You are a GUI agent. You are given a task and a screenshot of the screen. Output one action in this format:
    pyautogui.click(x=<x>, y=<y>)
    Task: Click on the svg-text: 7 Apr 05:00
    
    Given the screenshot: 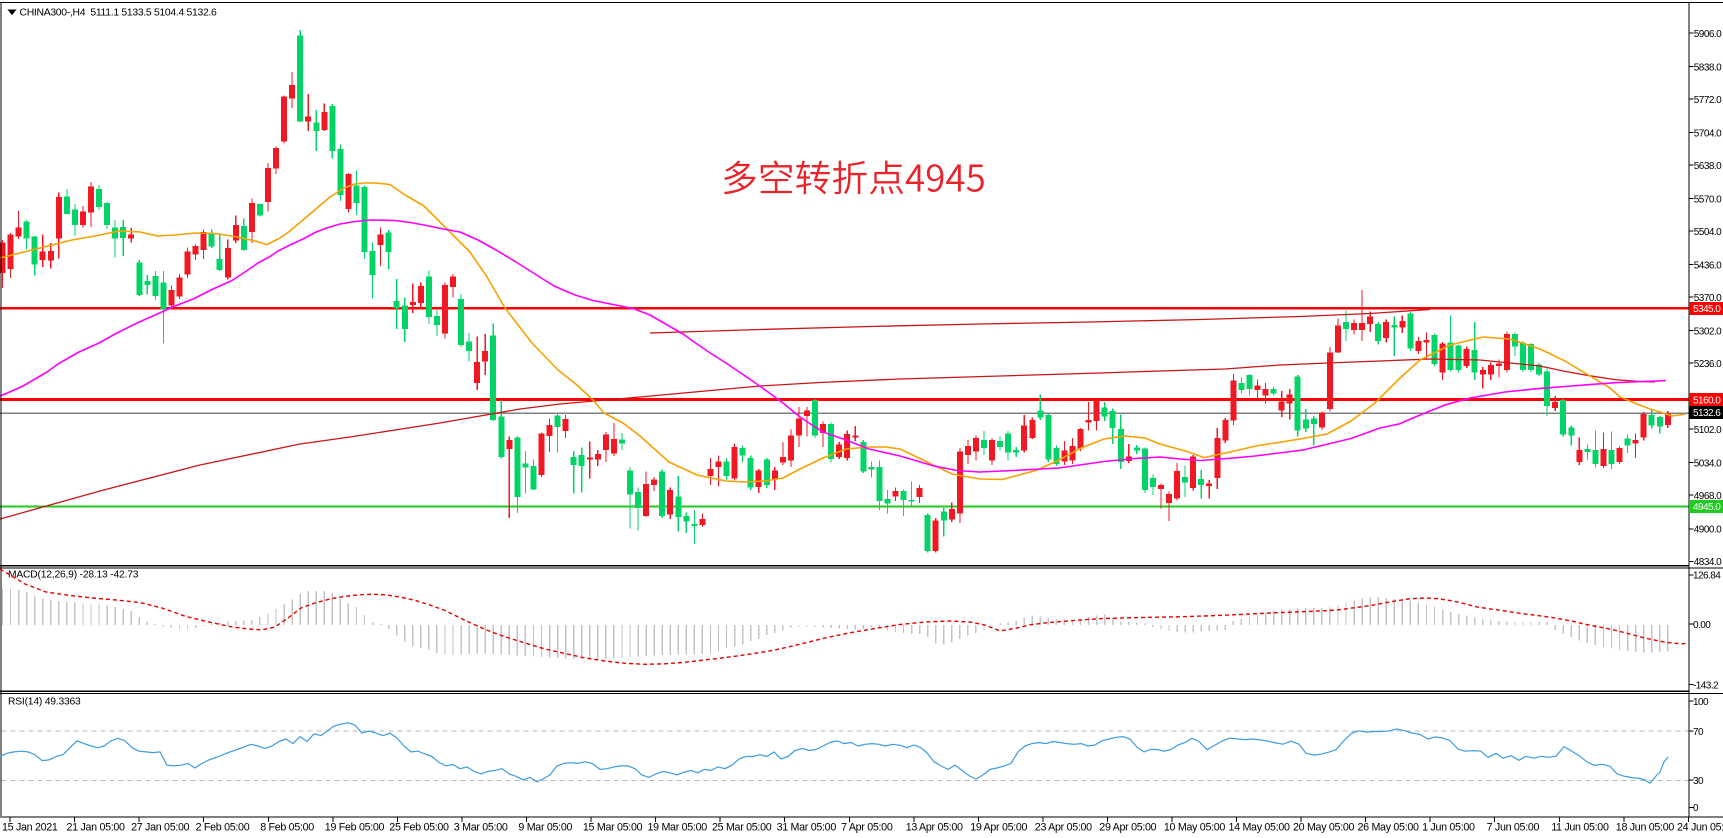 What is the action you would take?
    pyautogui.click(x=867, y=828)
    